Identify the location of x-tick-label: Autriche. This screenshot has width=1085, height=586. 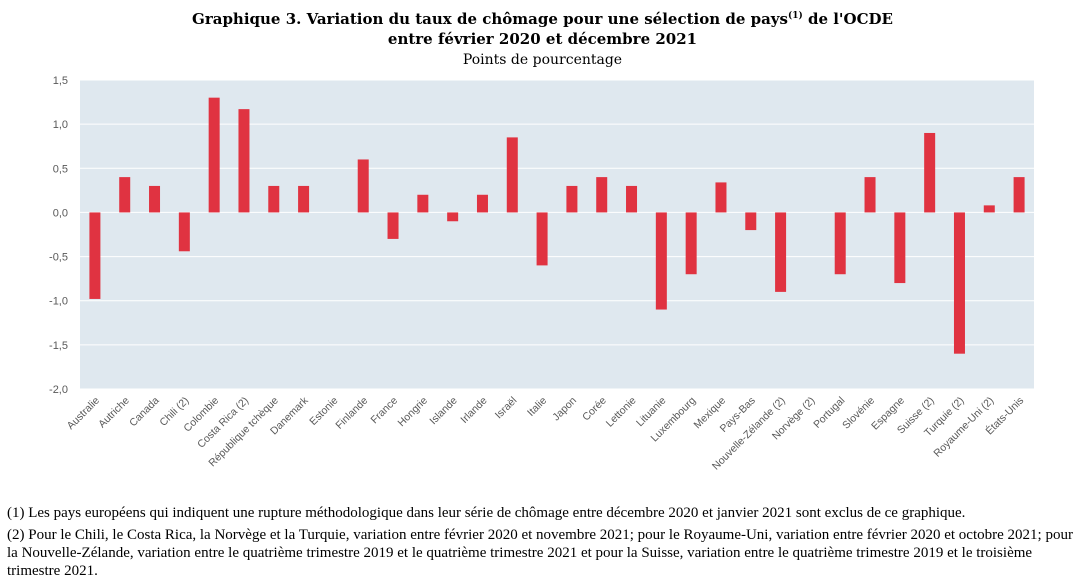
(114, 413).